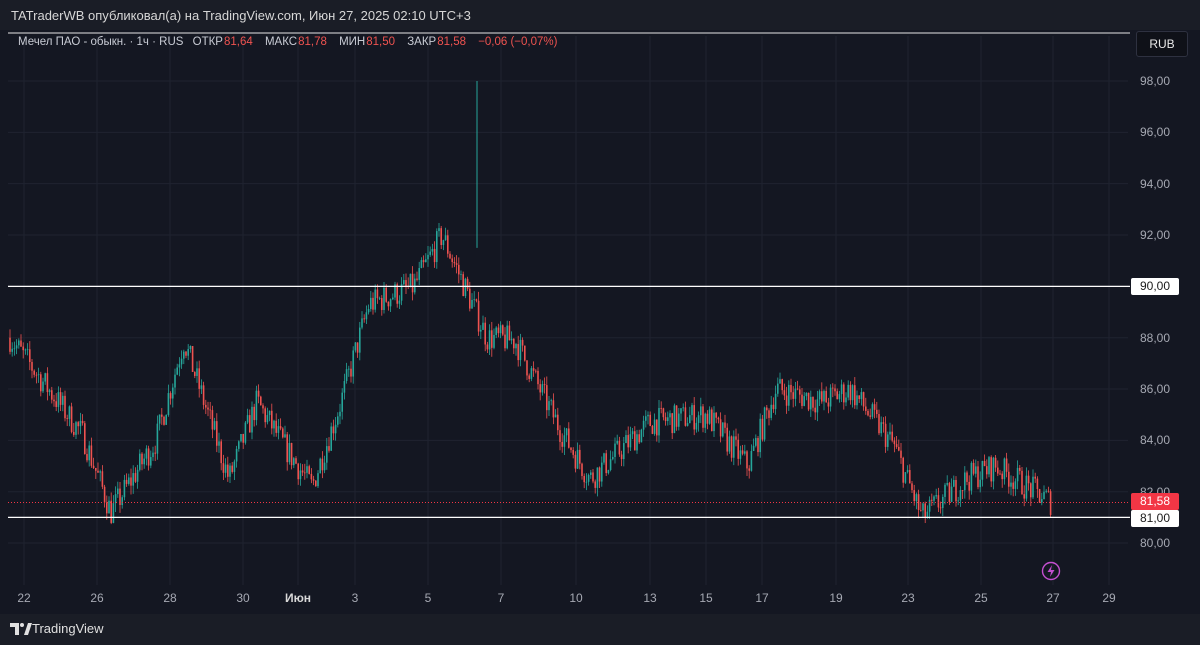 The width and height of the screenshot is (1200, 645). What do you see at coordinates (518, 42) in the screenshot?
I see `change-value: −0,06 (−0,07%)` at bounding box center [518, 42].